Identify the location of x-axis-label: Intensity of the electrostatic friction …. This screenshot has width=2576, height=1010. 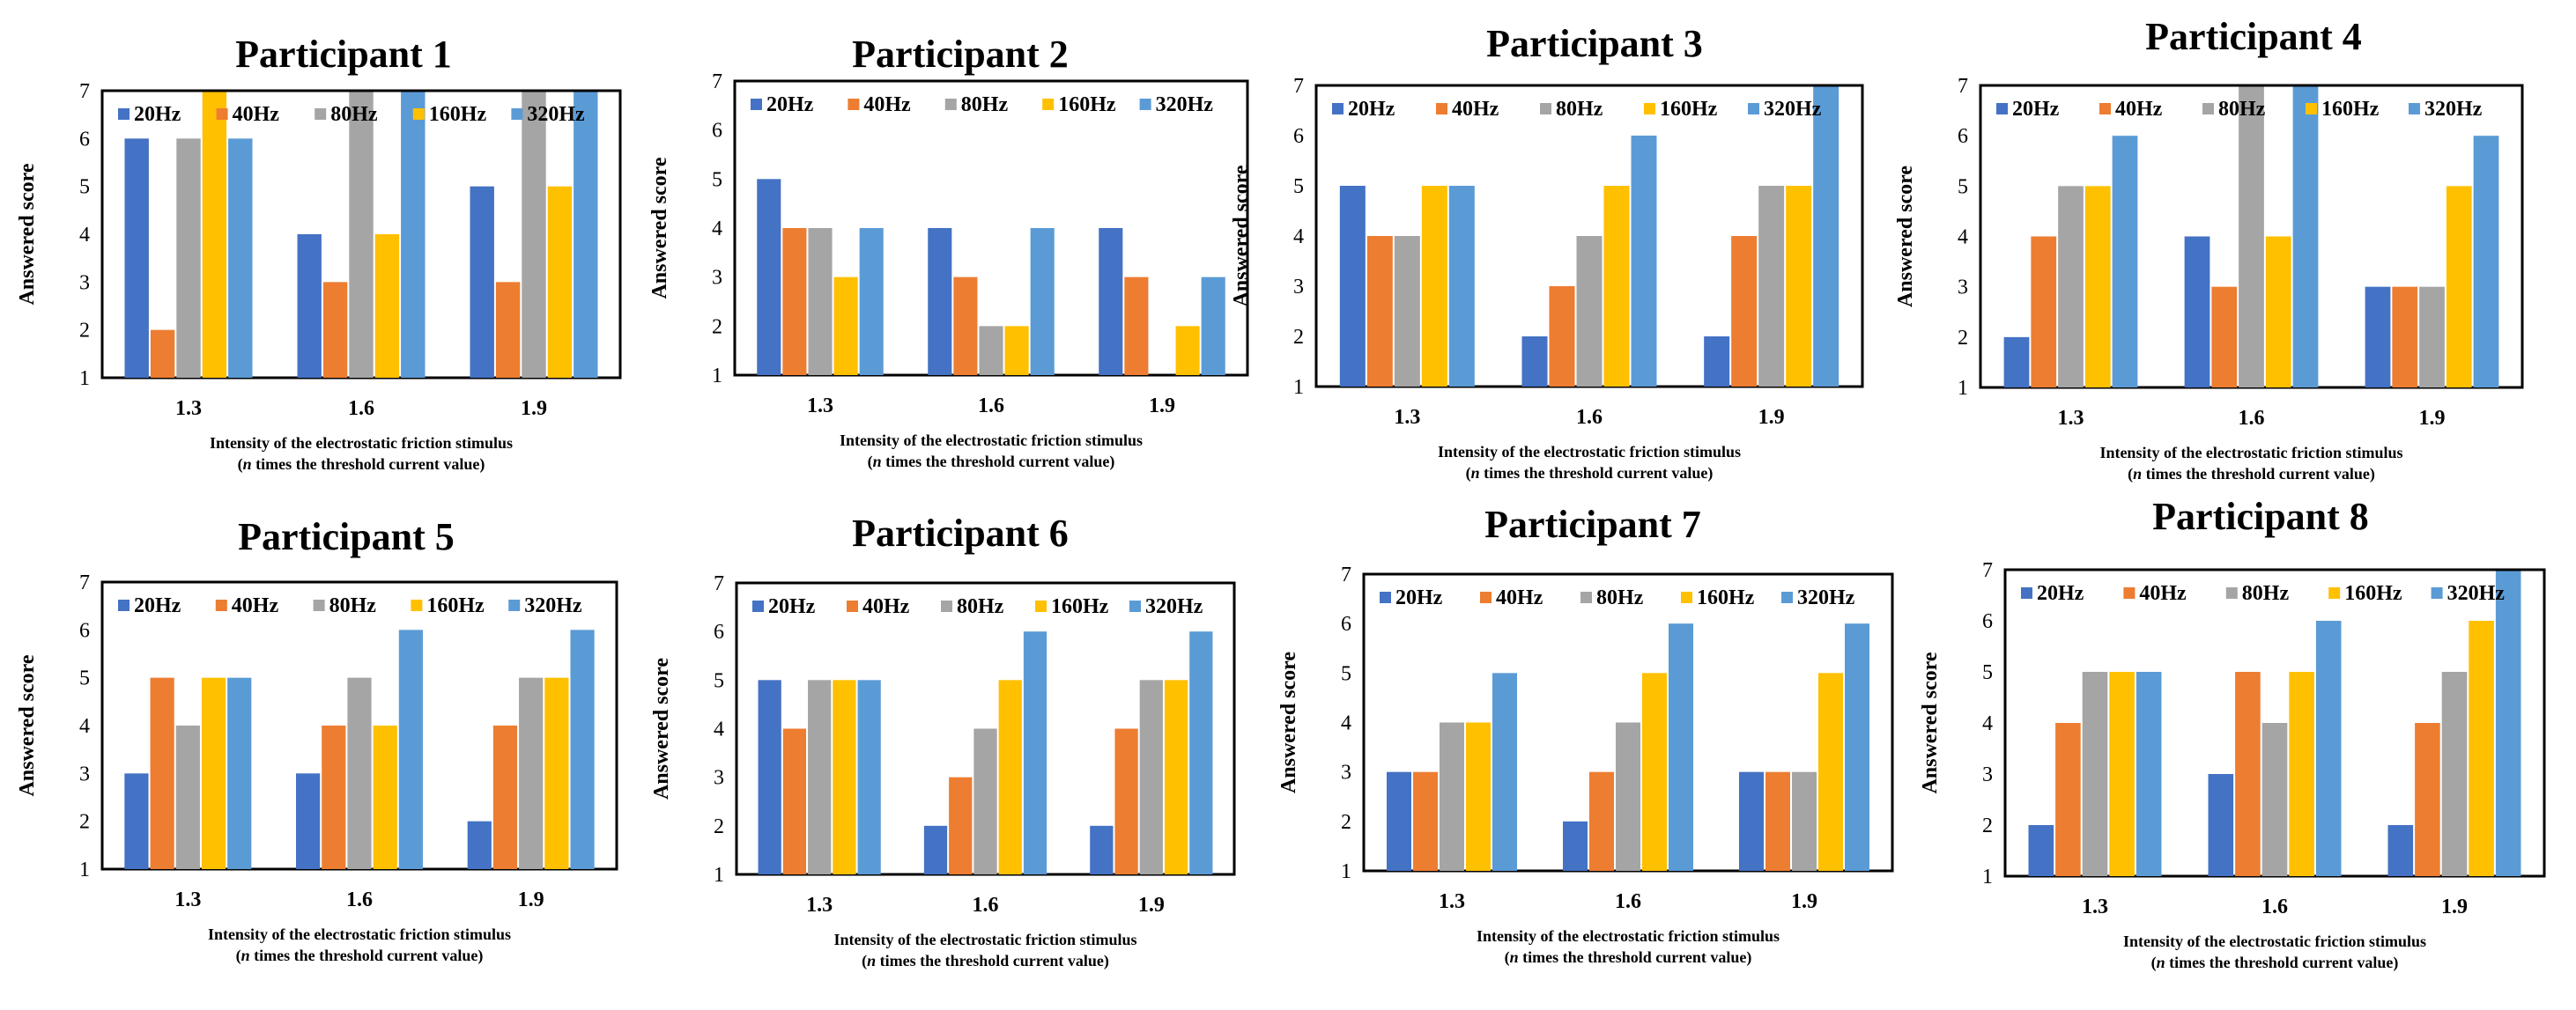
(360, 934).